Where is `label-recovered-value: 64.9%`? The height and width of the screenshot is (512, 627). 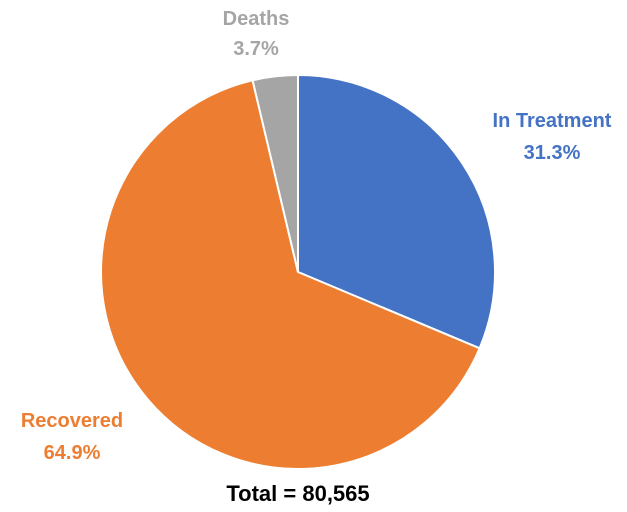
label-recovered-value: 64.9% is located at coordinates (72, 453).